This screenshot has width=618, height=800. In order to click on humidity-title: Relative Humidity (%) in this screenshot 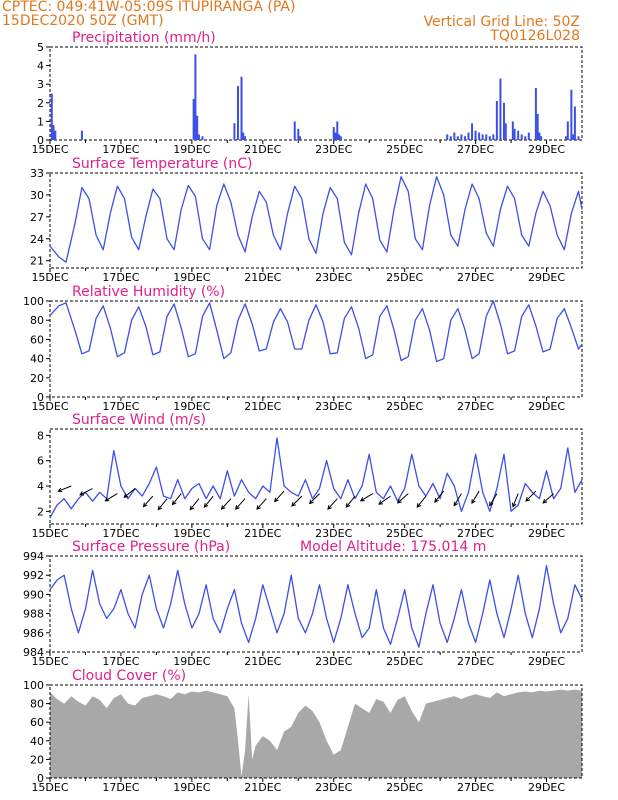, I will do `click(148, 292)`.